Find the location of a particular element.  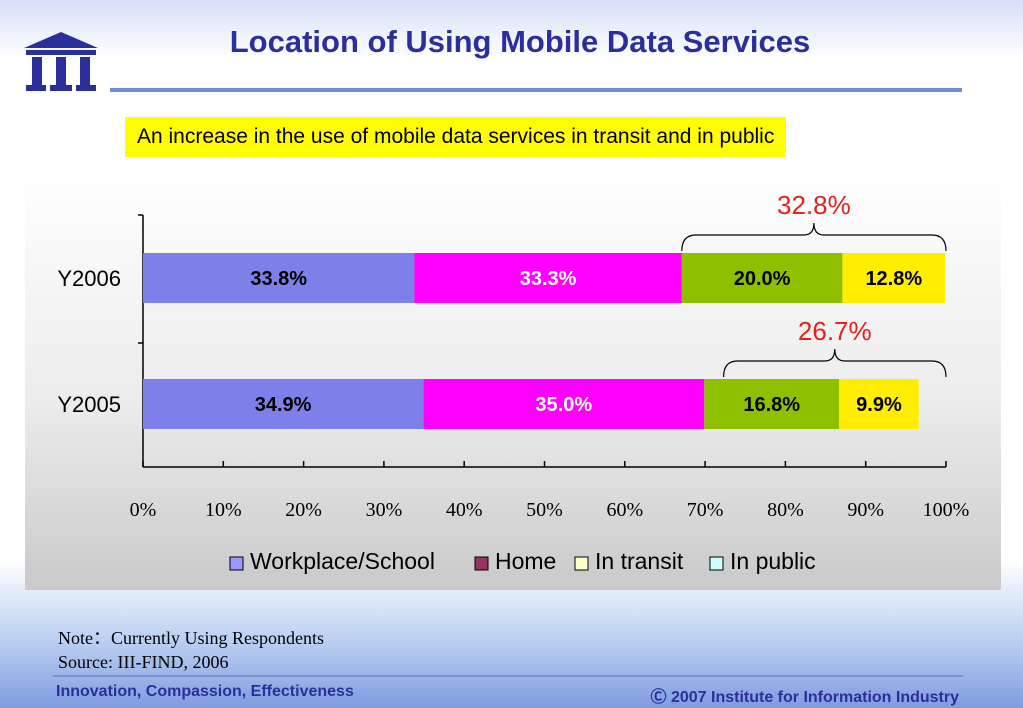

x-tick-label: 100% is located at coordinates (946, 510).